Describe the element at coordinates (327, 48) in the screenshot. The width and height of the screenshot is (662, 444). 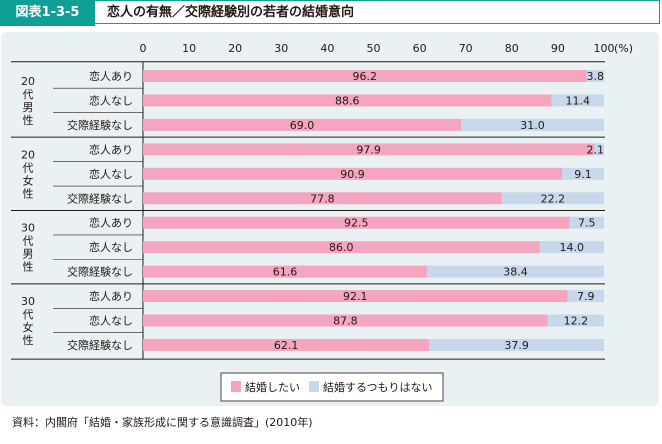
I see `x-tick-label: 40` at that location.